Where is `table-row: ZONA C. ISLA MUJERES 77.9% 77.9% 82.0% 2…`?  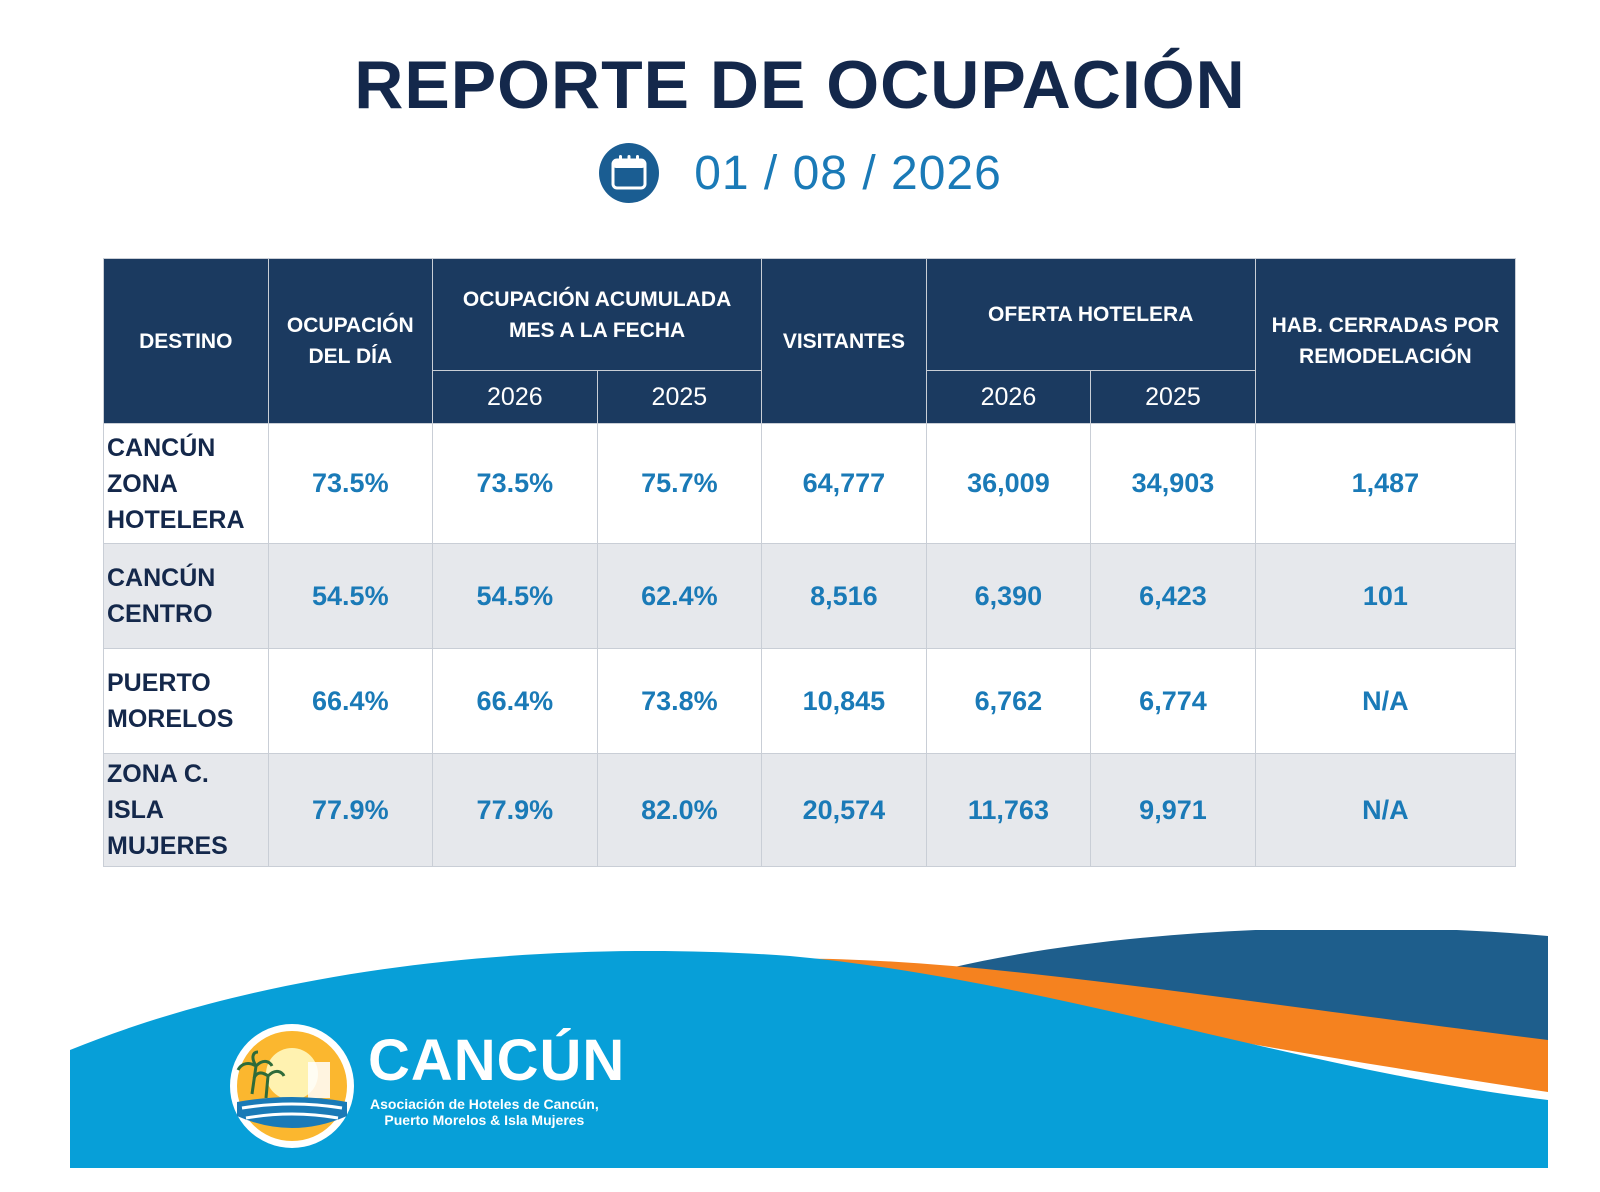 table-row: ZONA C. ISLA MUJERES 77.9% 77.9% 82.0% 2… is located at coordinates (810, 810).